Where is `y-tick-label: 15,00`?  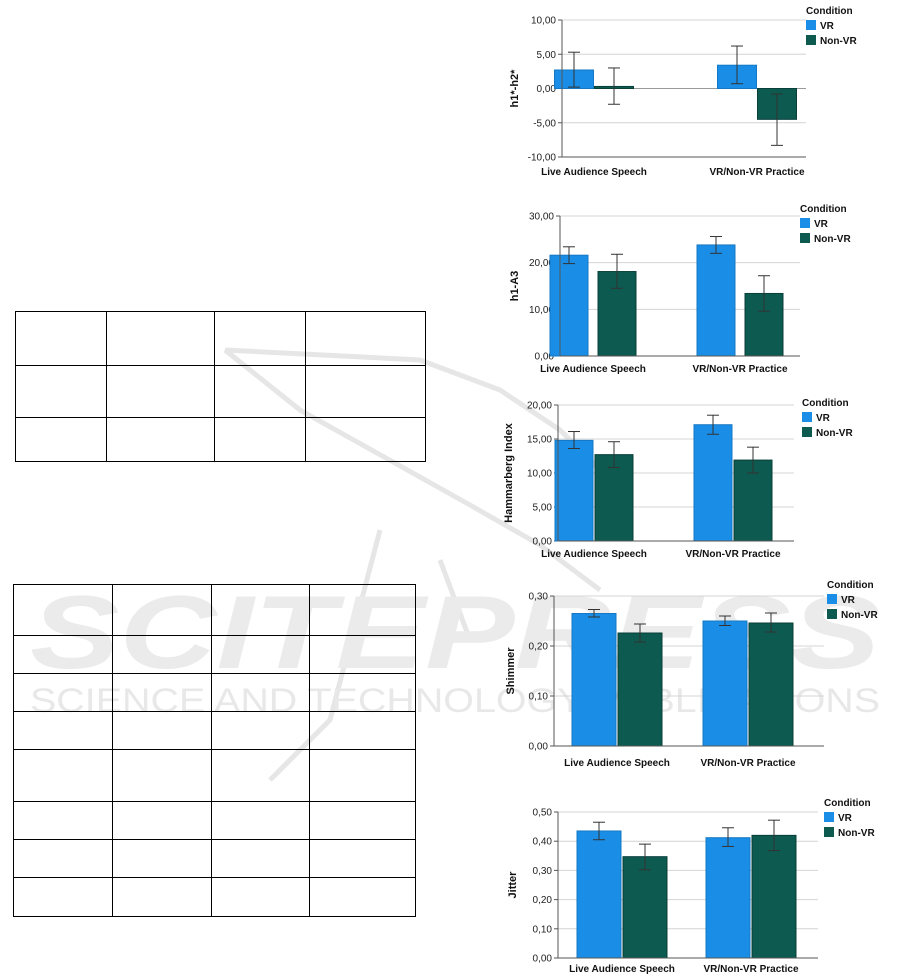 y-tick-label: 15,00 is located at coordinates (539, 440).